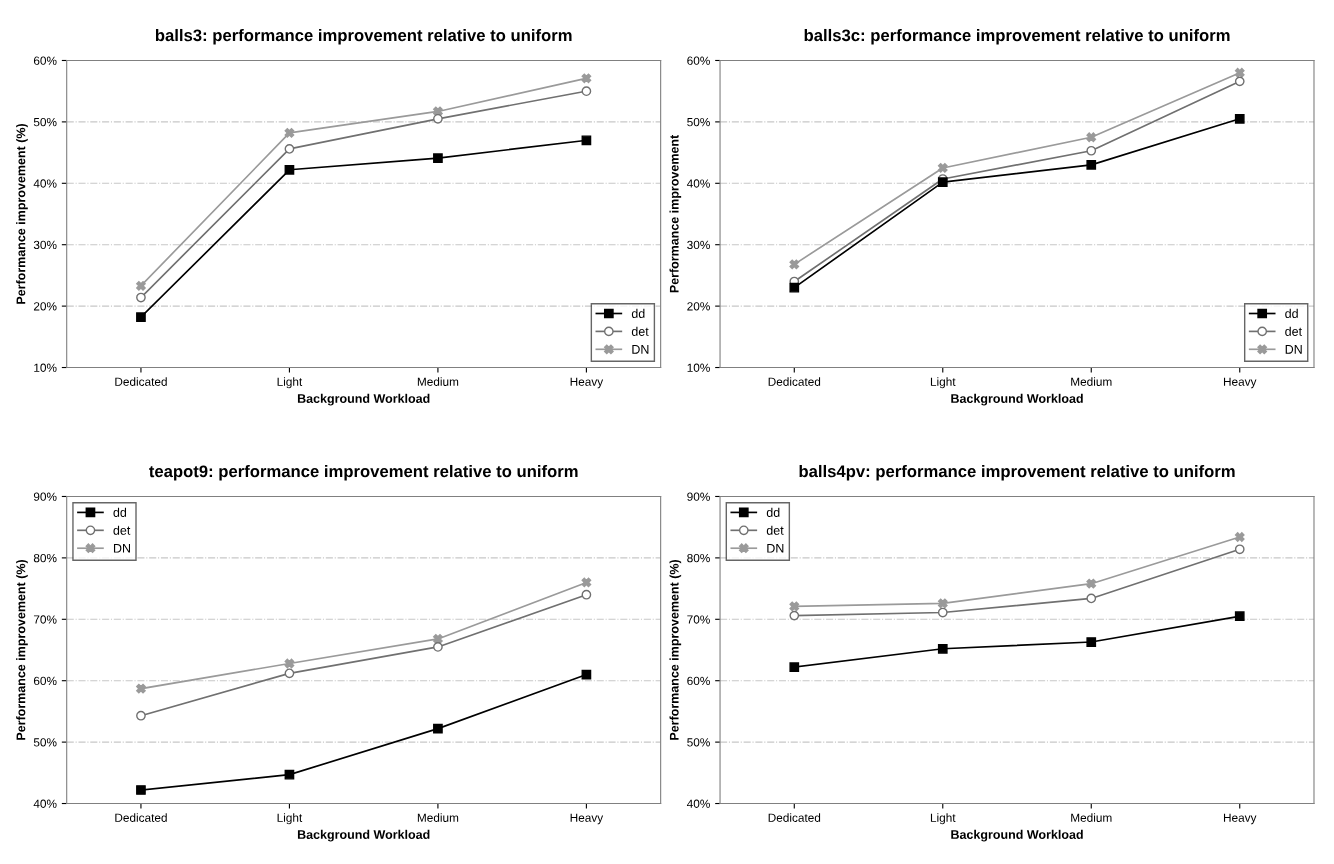 The width and height of the screenshot is (1334, 864). I want to click on chart-title: teapot9: performance improvement relative to uniform, so click(363, 472).